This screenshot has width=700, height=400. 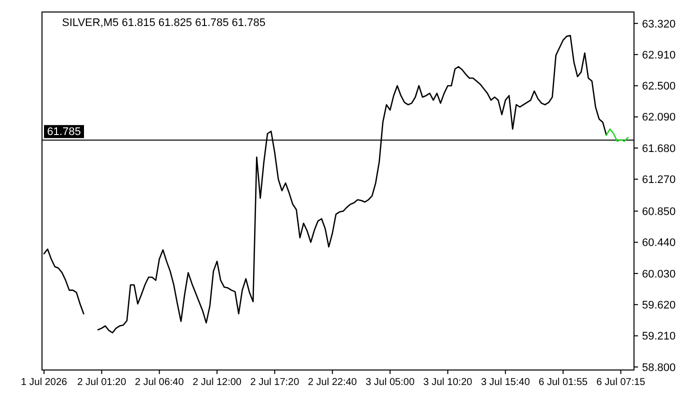 What do you see at coordinates (44, 382) in the screenshot?
I see `x-tick-label: 1 Jul 2026` at bounding box center [44, 382].